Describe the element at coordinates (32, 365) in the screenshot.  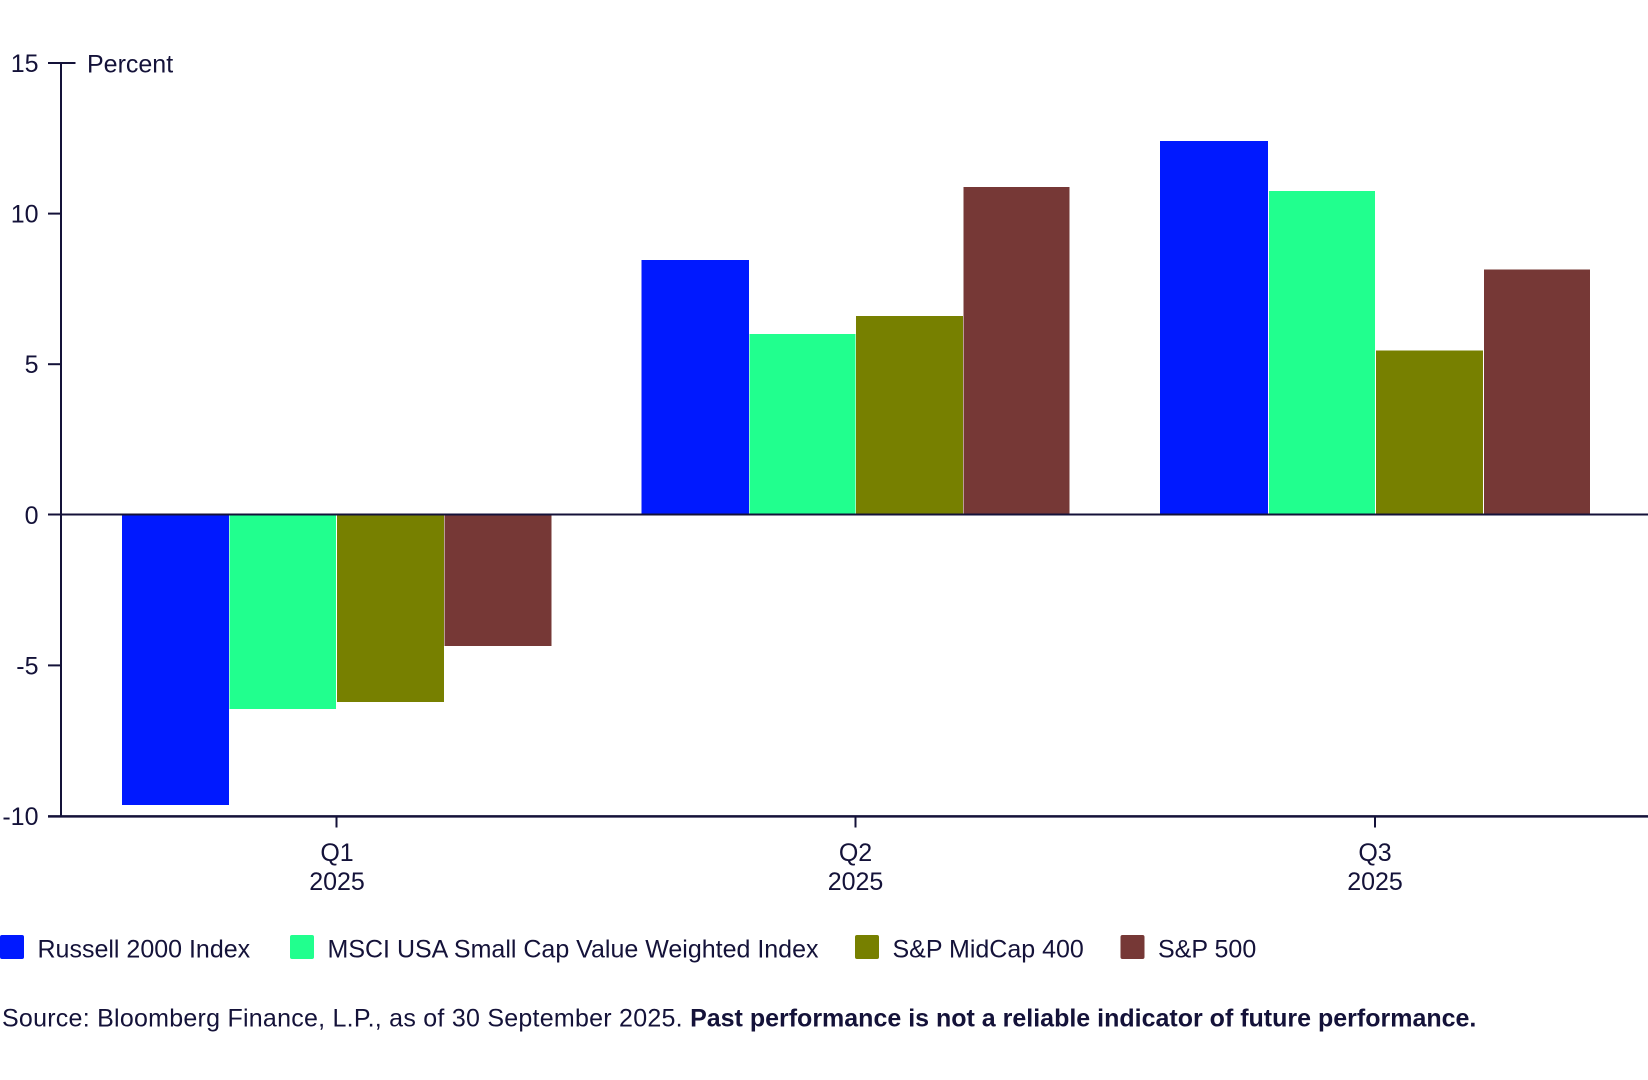
I see `svg-text: 5` at that location.